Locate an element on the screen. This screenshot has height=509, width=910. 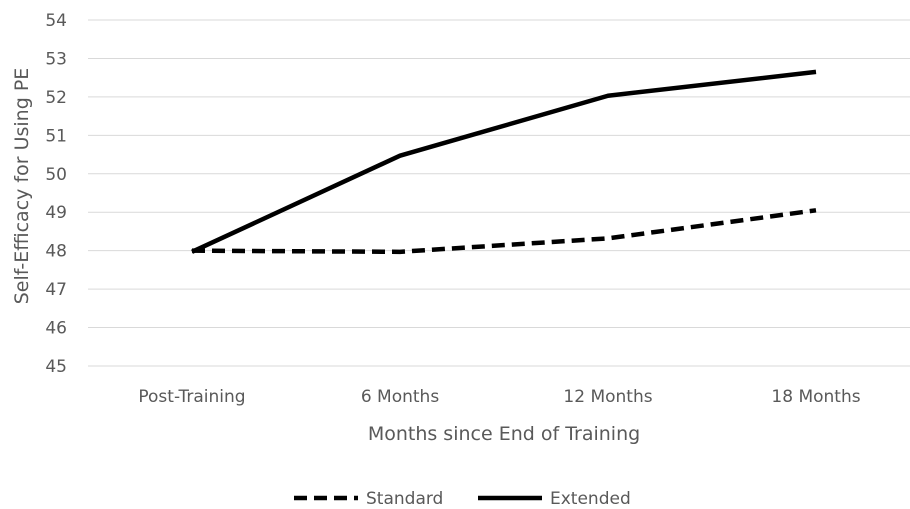
x-tick-label: 18 Months is located at coordinates (815, 397).